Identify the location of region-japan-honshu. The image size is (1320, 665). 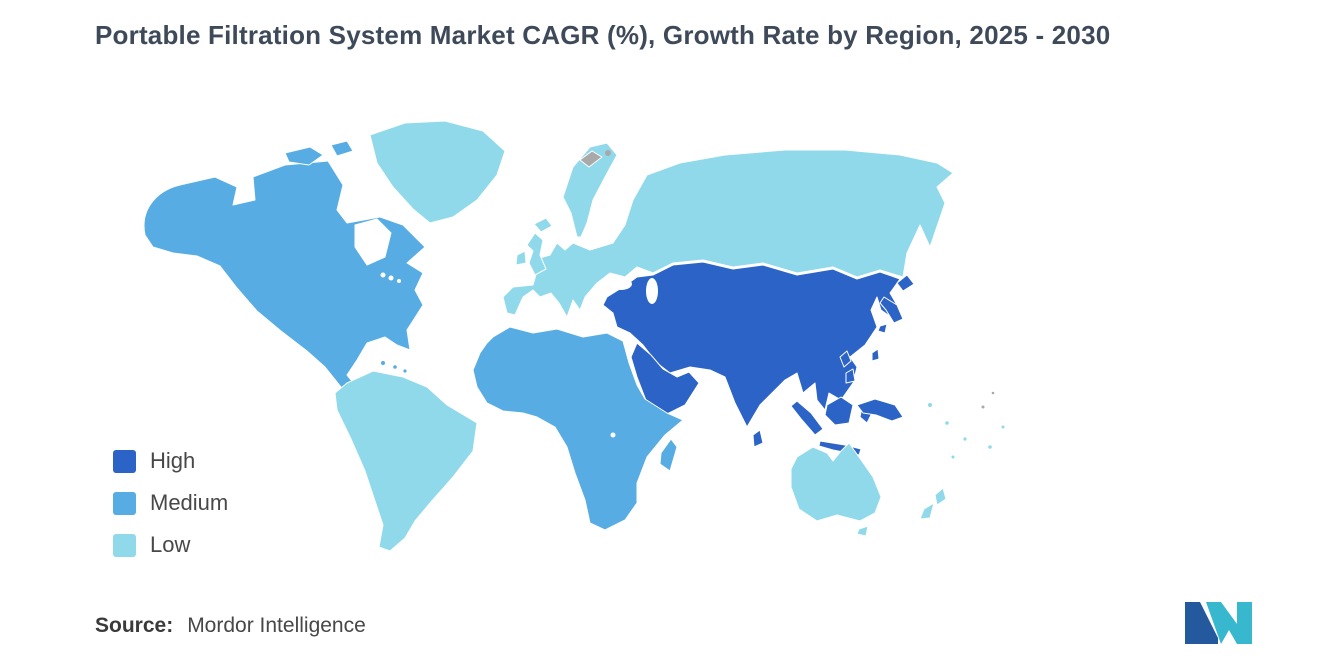
(891, 310).